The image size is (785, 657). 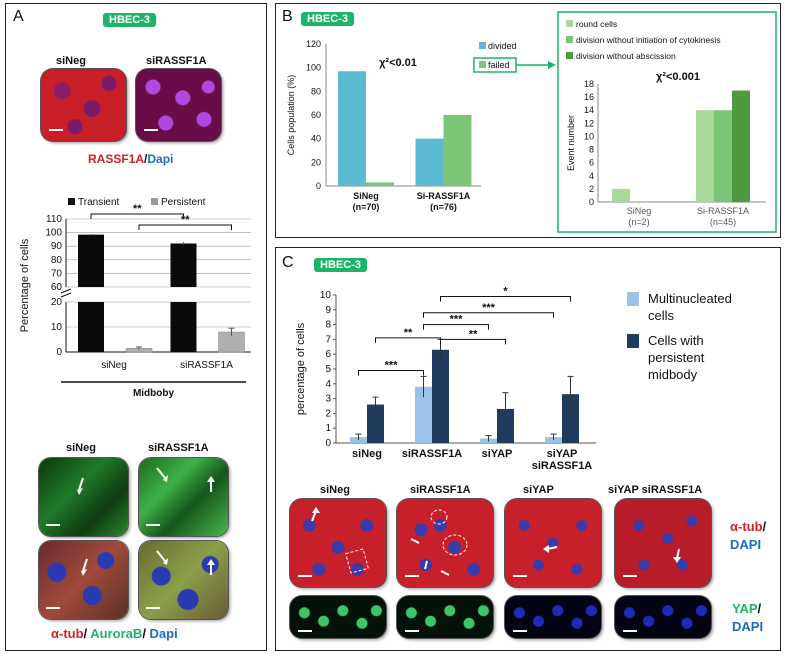 What do you see at coordinates (137, 216) in the screenshot?
I see `sig-a-1-bracket` at bounding box center [137, 216].